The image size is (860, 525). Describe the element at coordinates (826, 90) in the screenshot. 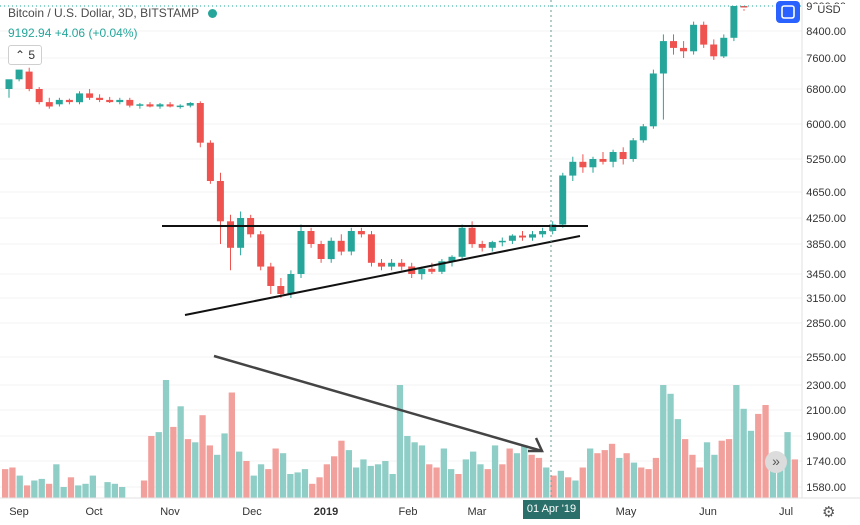

I see `price-tick-label: 6800.00` at that location.